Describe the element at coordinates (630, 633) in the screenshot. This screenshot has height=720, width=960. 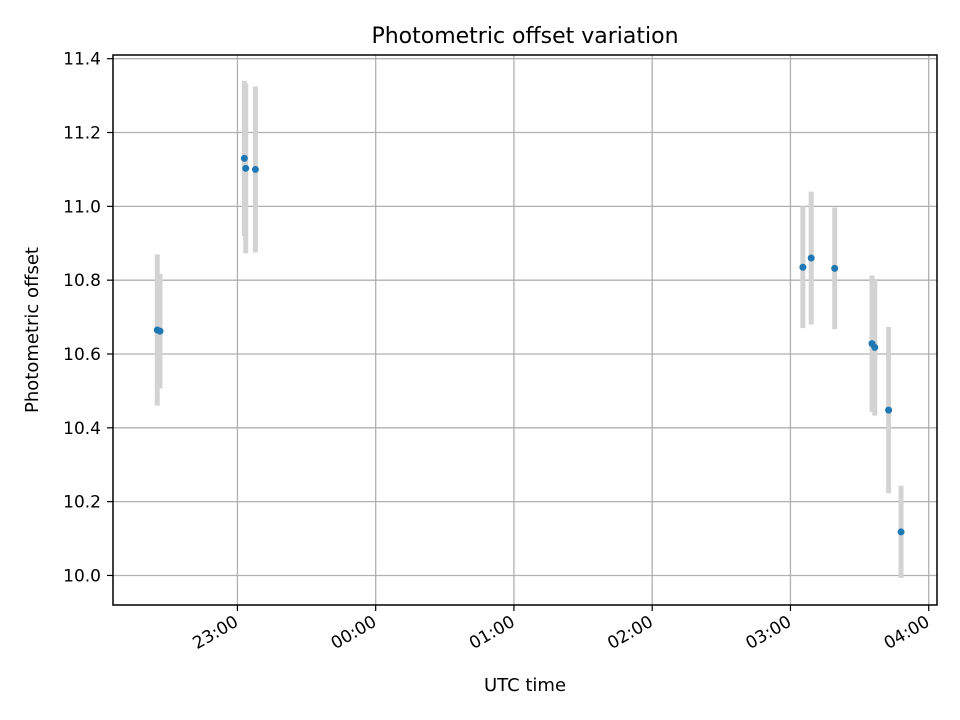
I see `x-tick-label: 02:00` at that location.